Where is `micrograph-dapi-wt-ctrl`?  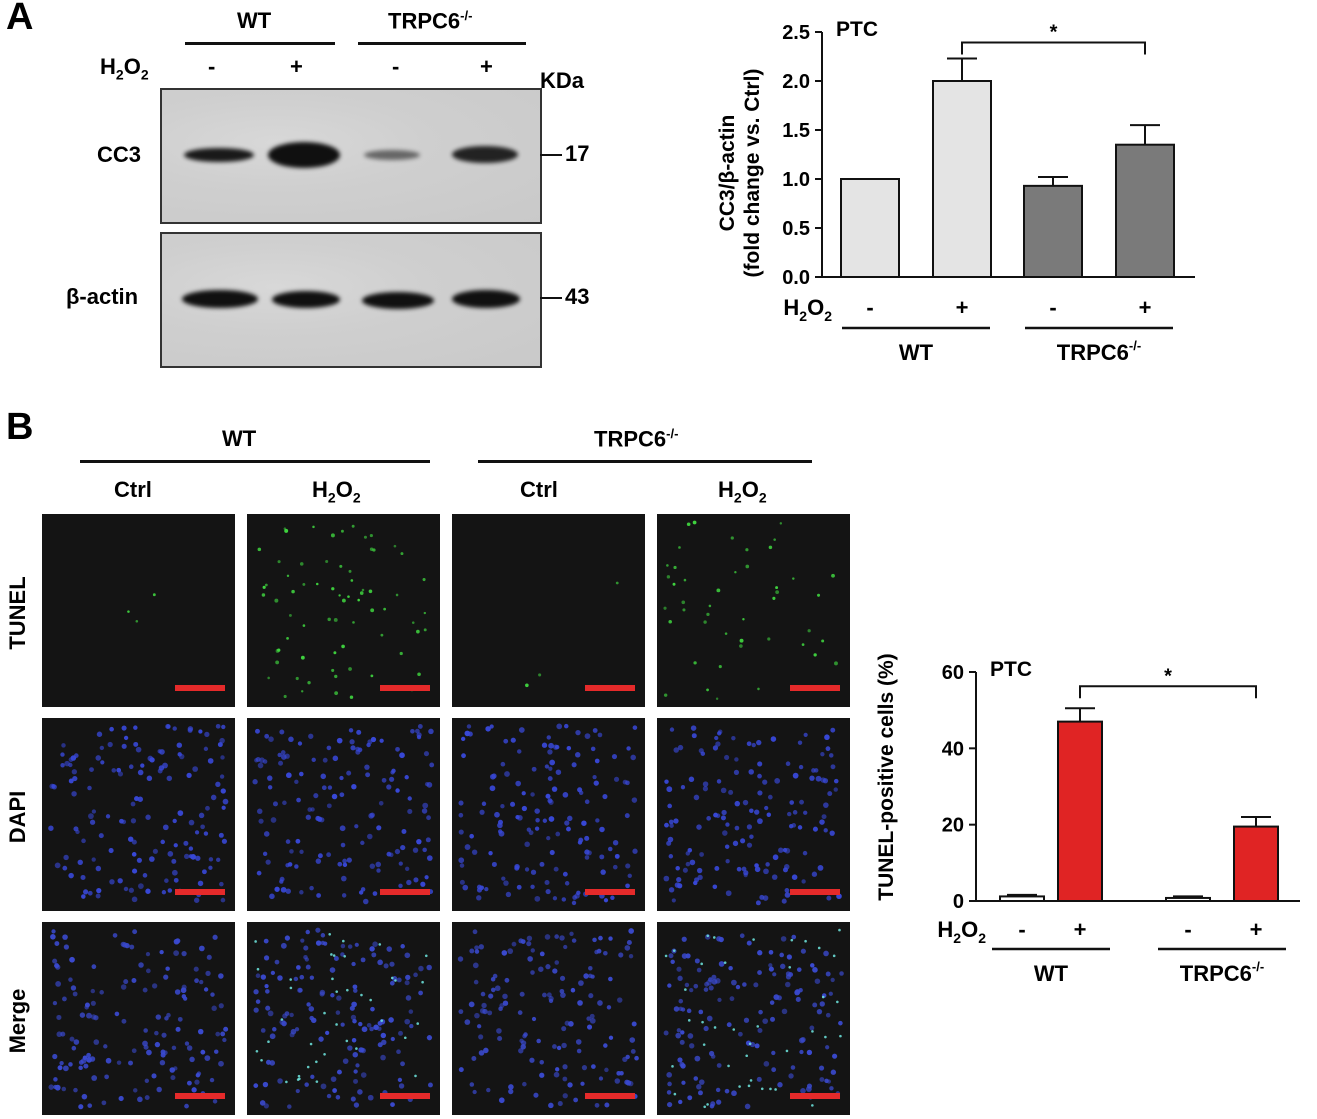
micrograph-dapi-wt-ctrl is located at coordinates (138, 814).